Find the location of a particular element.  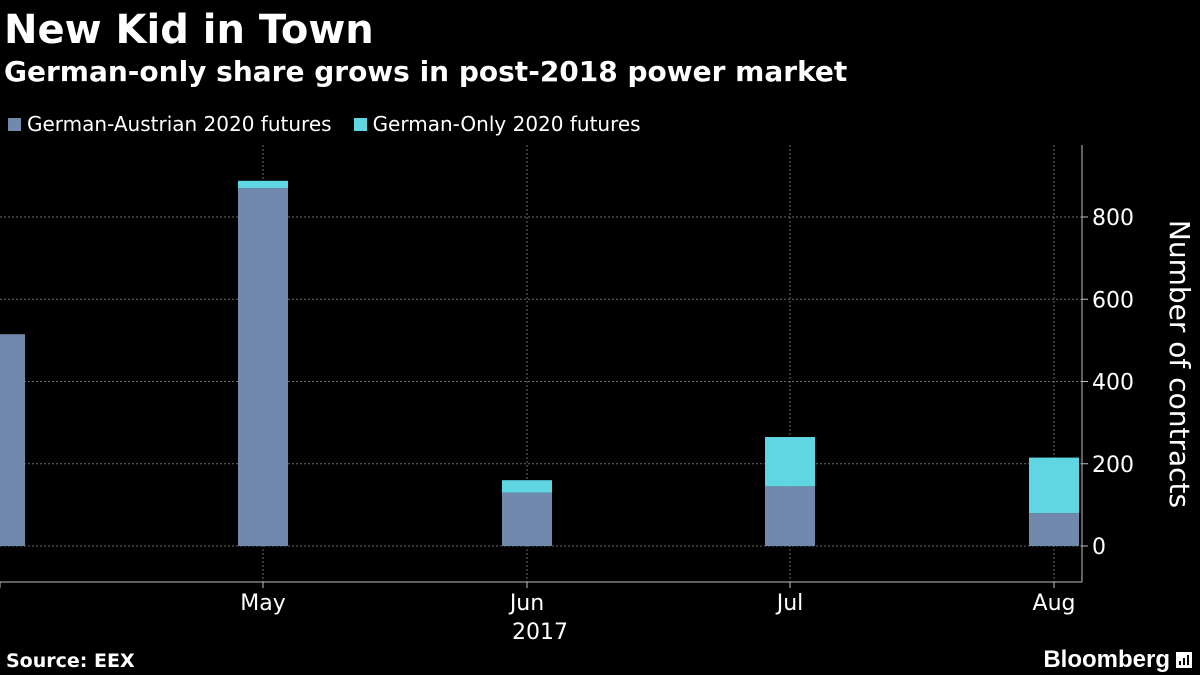

bar-german-only-Jul is located at coordinates (790, 462).